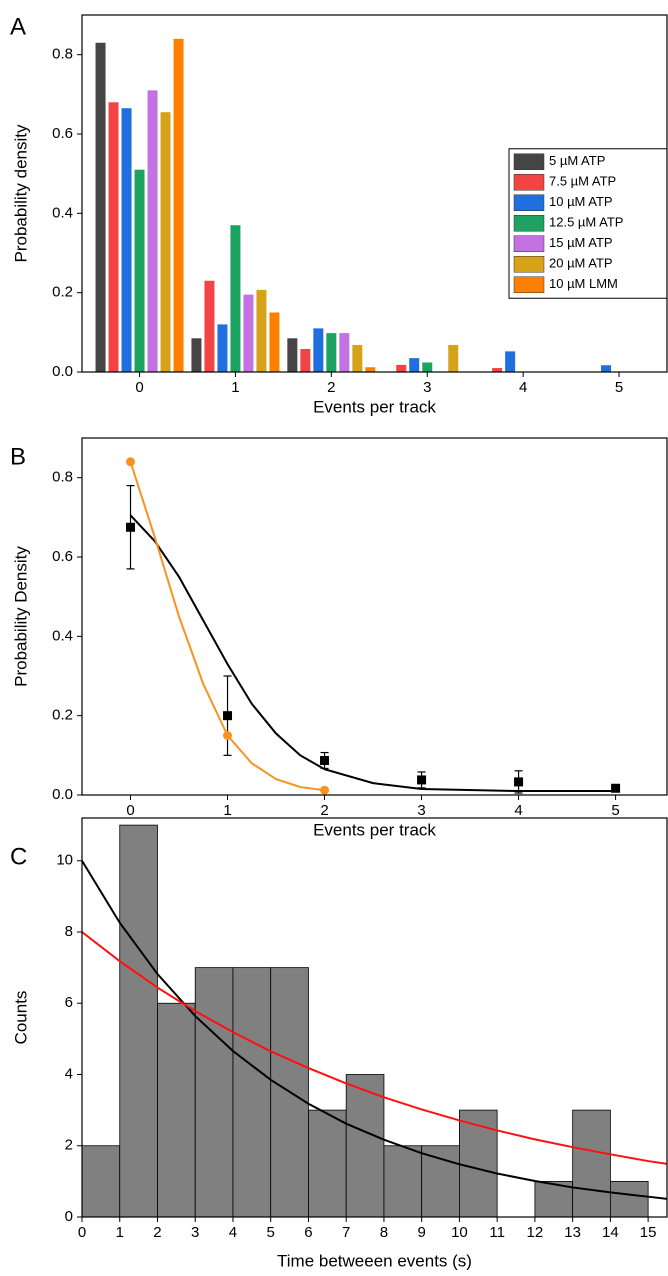  Describe the element at coordinates (69, 1073) in the screenshot. I see `y-tick-label: 4` at that location.